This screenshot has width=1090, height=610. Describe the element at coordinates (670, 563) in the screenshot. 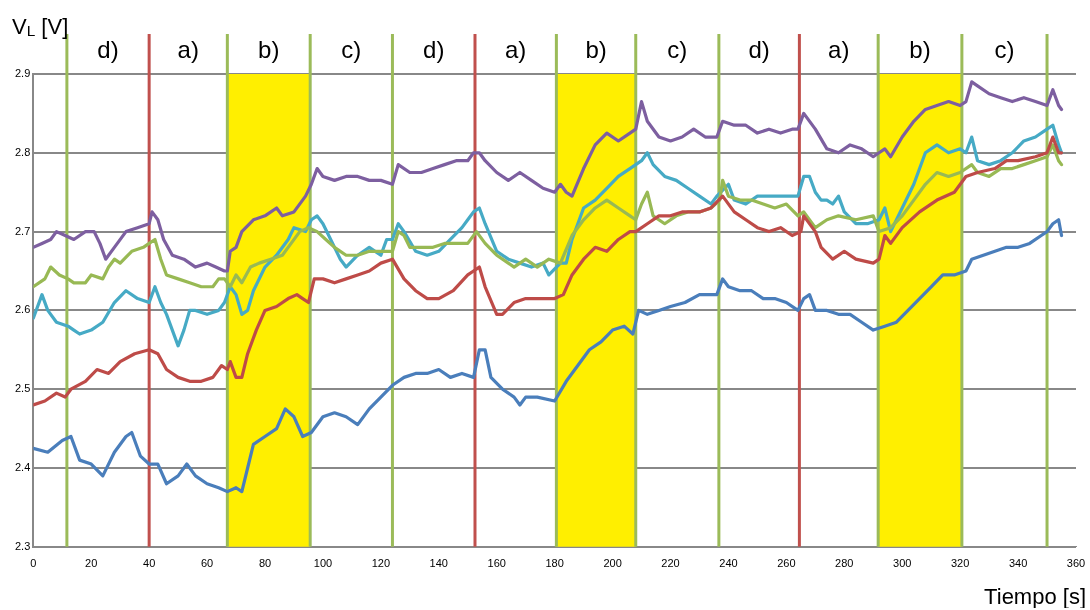

I see `x-tick-label: 220` at that location.